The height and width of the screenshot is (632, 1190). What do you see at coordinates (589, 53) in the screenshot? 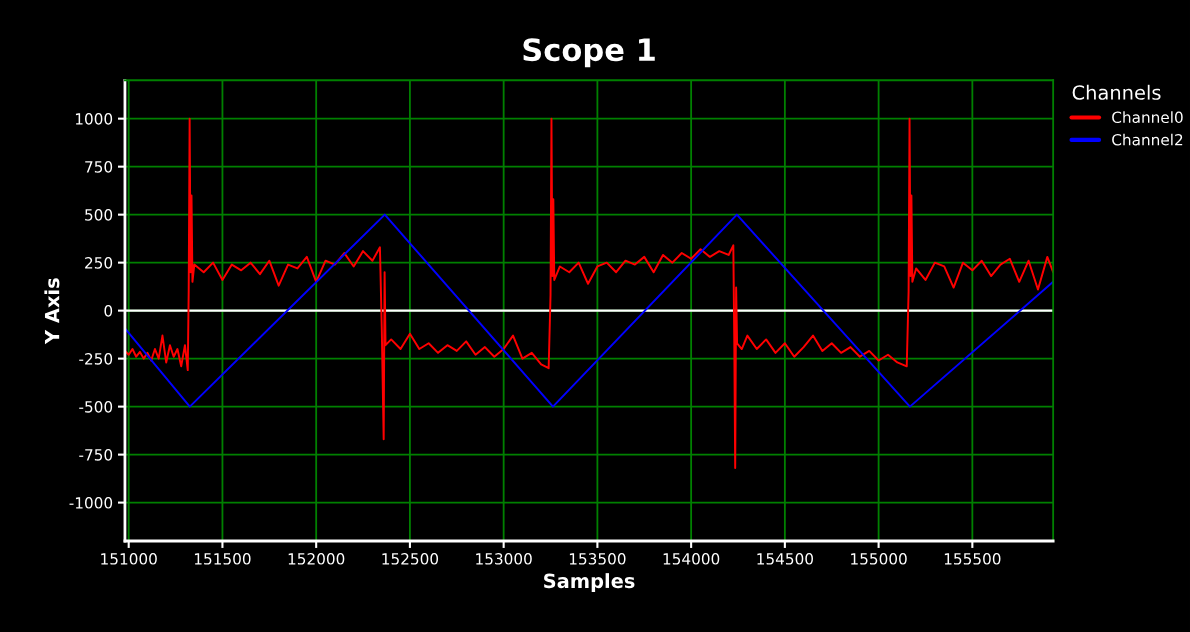
I see `chart-title: Scope 1` at bounding box center [589, 53].